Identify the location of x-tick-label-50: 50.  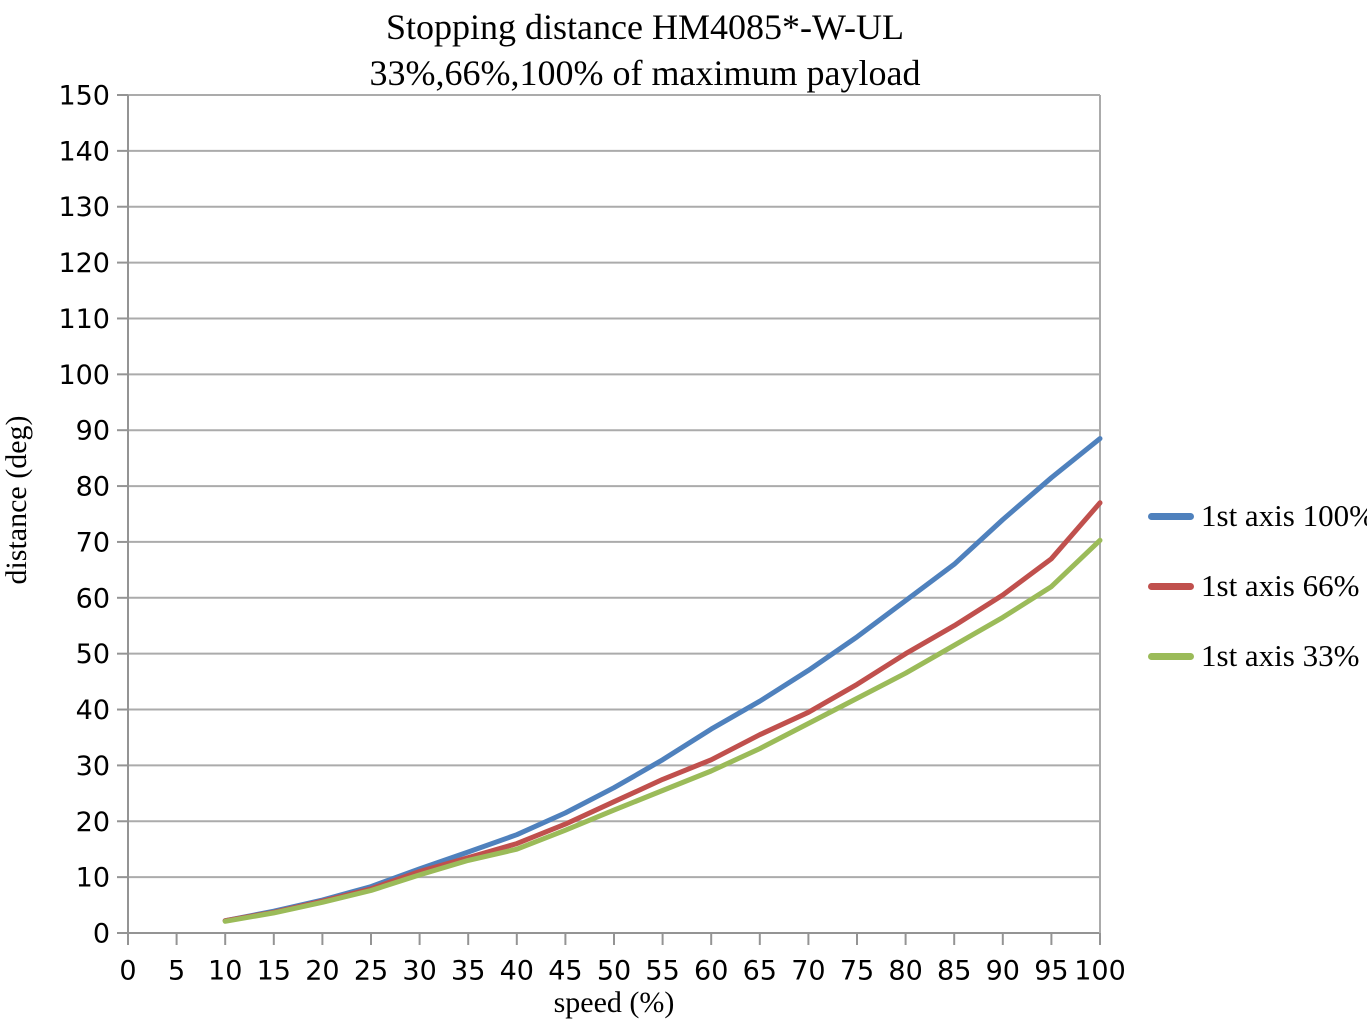
(614, 971).